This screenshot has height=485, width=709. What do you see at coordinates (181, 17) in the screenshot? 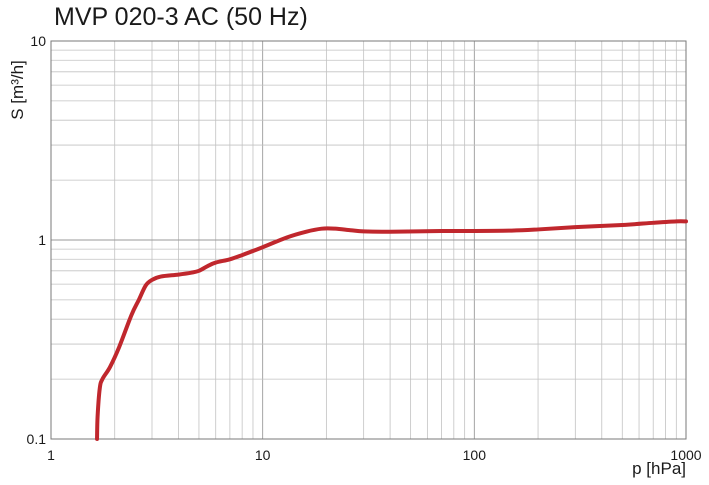
I see `chart-title: MVP 020-3 AC (50 Hz)` at bounding box center [181, 17].